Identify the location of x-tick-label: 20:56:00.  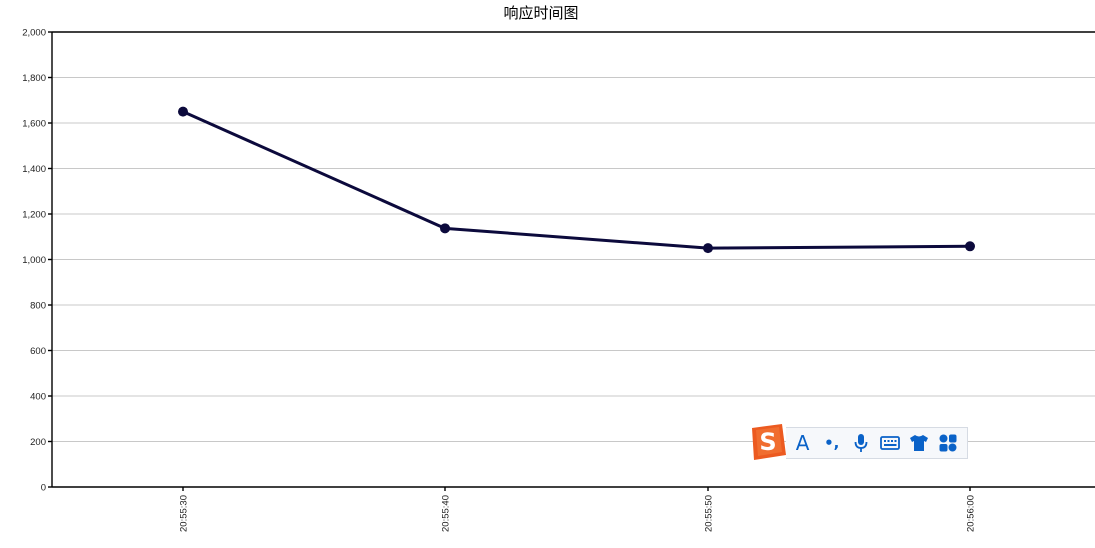
(971, 513).